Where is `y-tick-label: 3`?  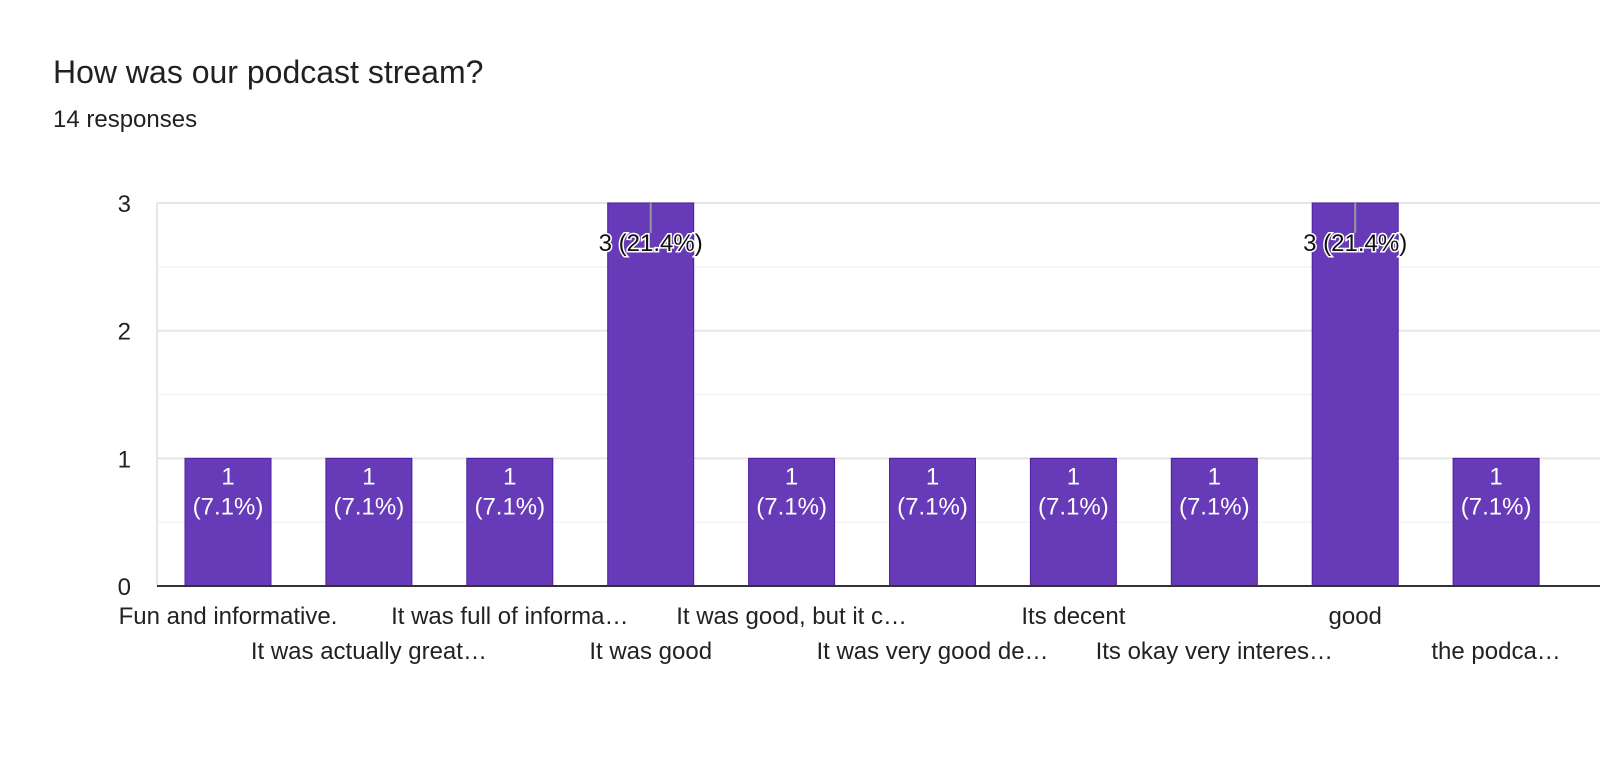 y-tick-label: 3 is located at coordinates (124, 204).